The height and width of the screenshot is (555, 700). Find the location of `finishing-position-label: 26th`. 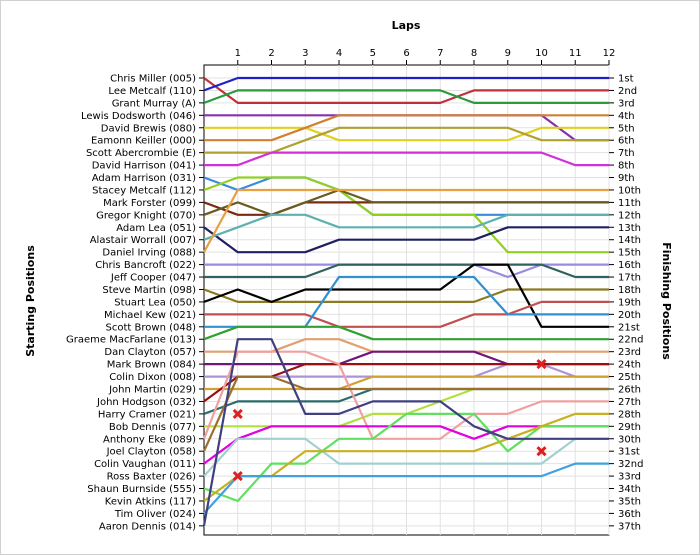

finishing-position-label: 26th is located at coordinates (629, 390).